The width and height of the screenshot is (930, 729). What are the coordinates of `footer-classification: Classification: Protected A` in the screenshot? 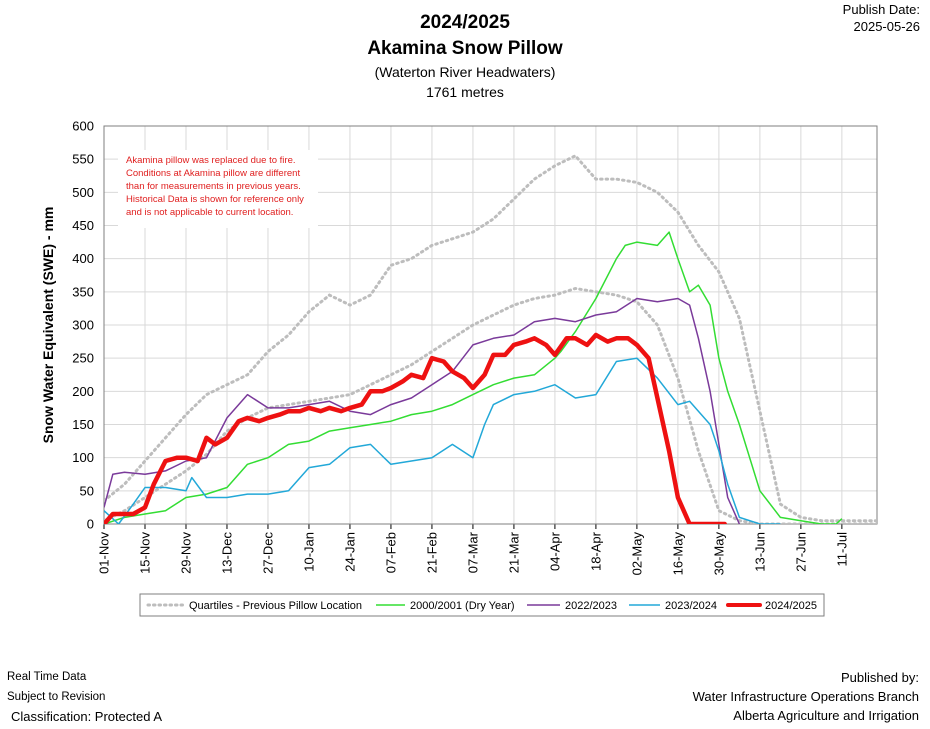 It's located at (87, 716).